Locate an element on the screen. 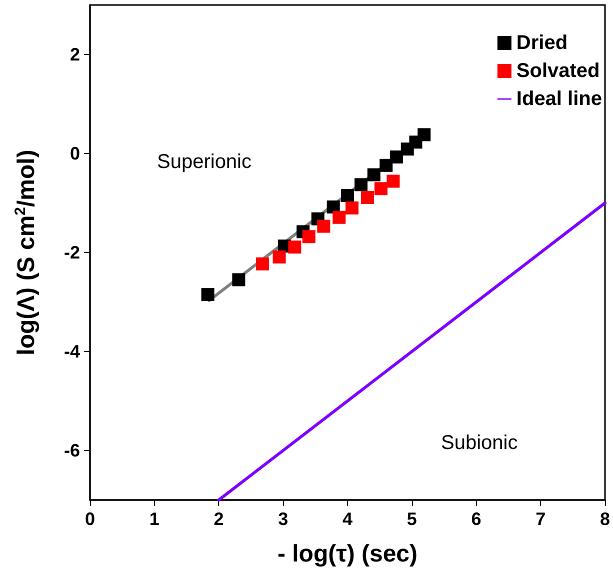  y-tick-label: -2 is located at coordinates (72, 252).